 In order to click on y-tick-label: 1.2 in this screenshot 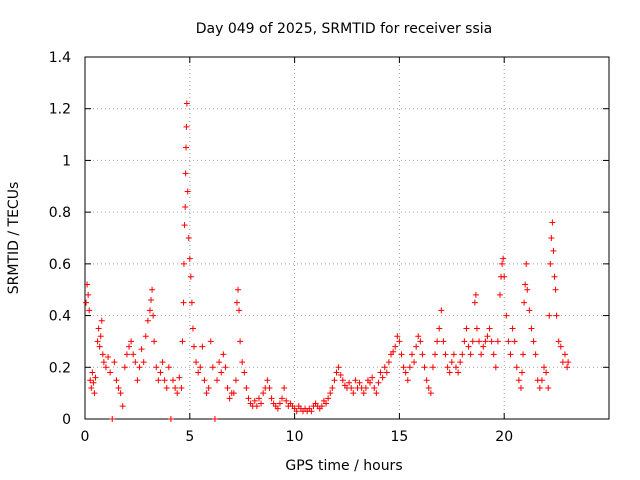, I will do `click(60, 110)`.